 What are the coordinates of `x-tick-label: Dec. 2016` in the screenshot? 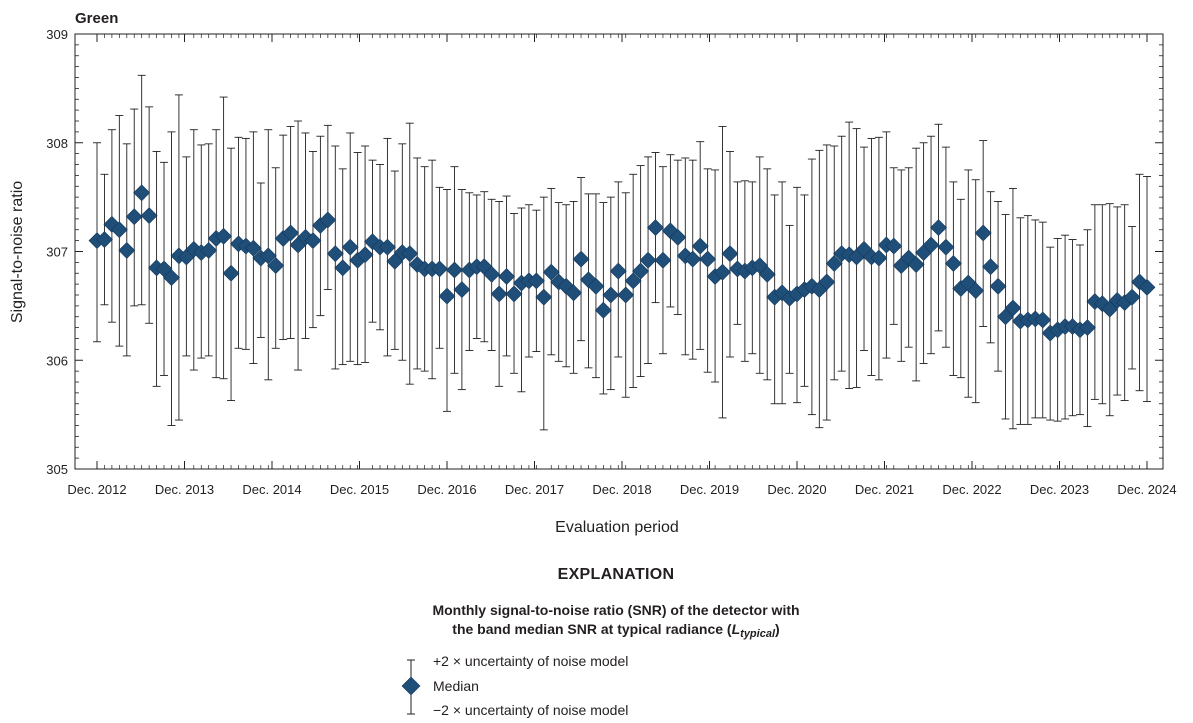 It's located at (446, 489).